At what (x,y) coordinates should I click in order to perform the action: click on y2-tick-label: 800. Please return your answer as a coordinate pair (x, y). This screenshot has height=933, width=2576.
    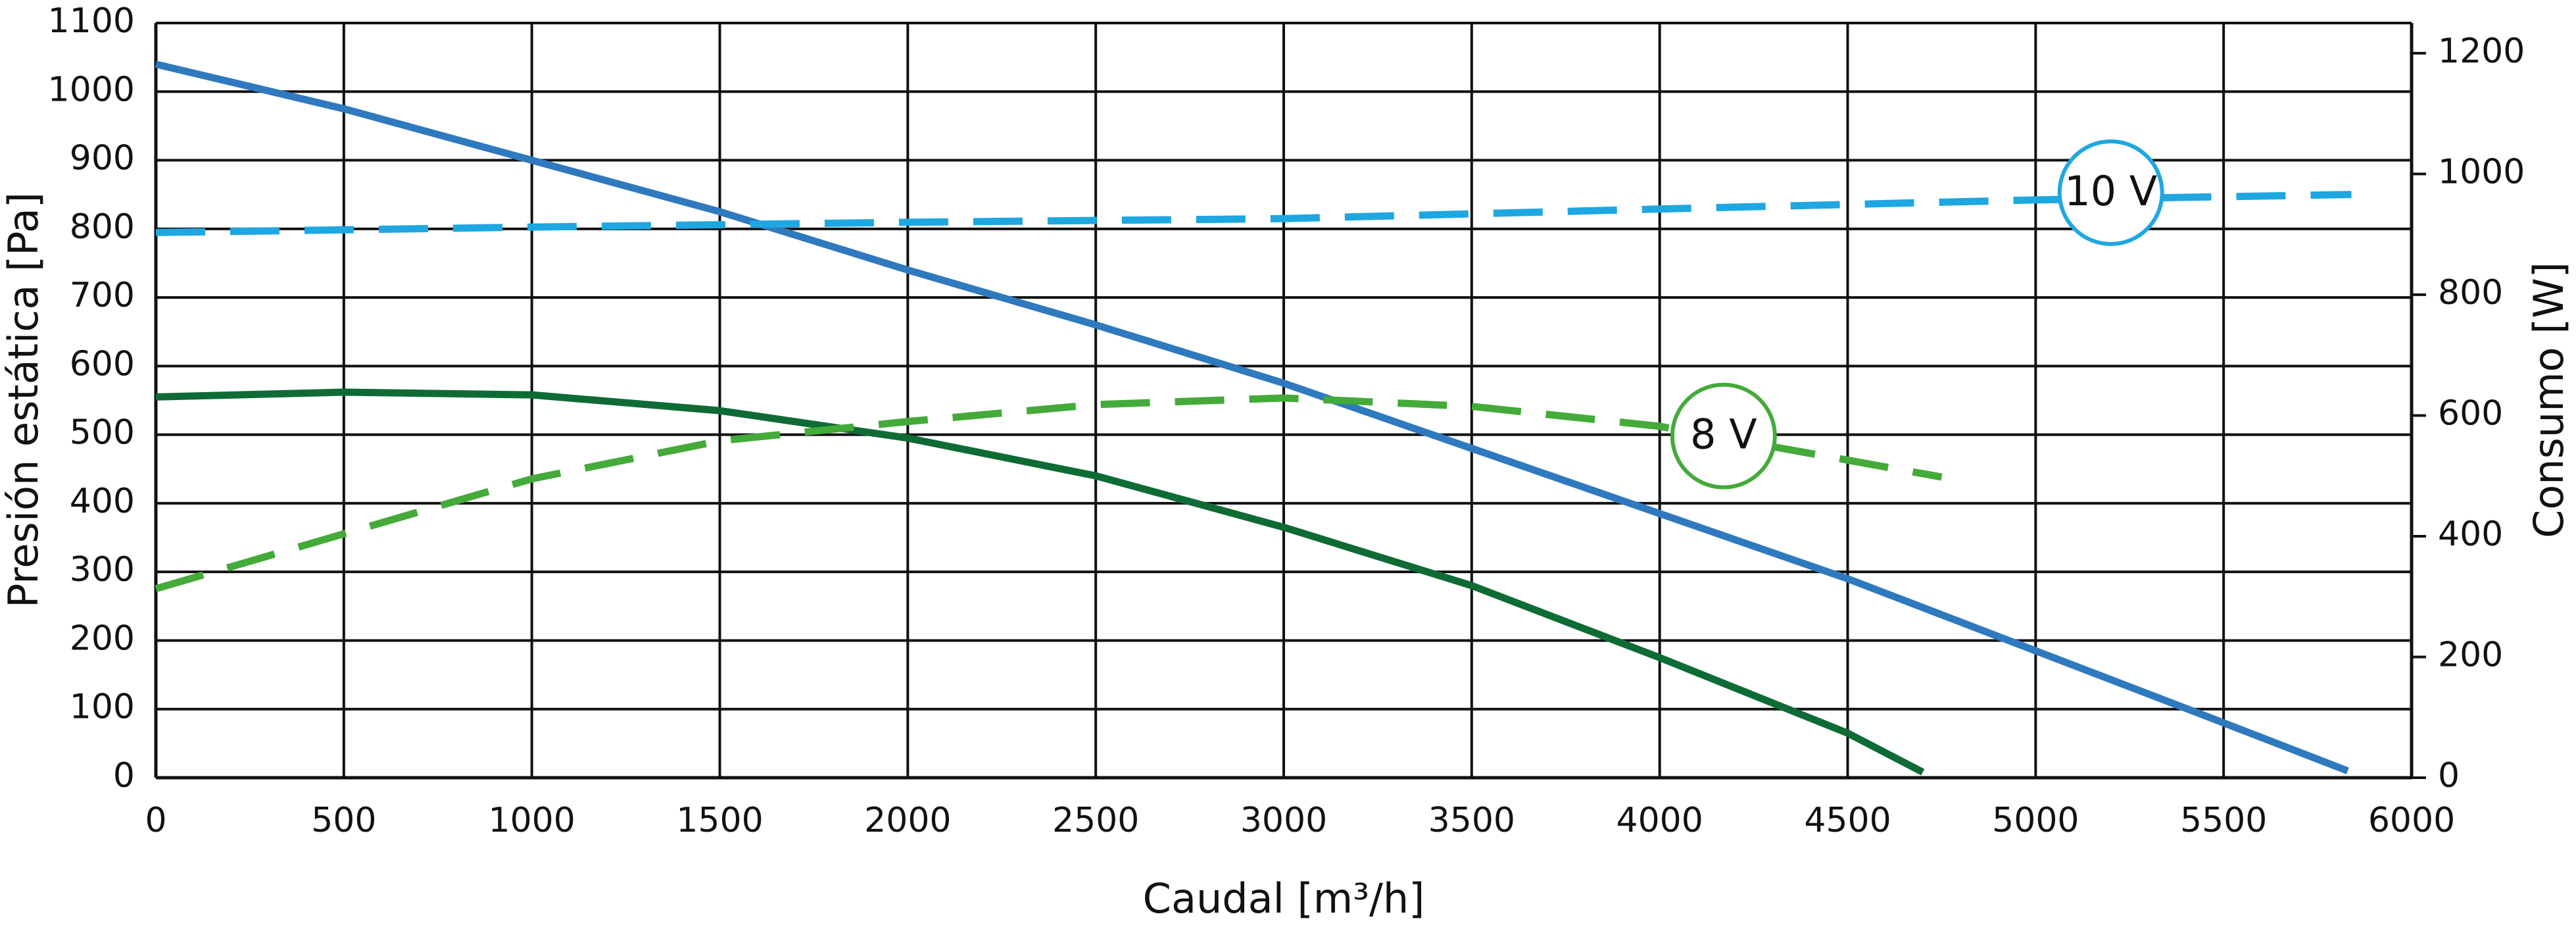
    Looking at the image, I should click on (2470, 293).